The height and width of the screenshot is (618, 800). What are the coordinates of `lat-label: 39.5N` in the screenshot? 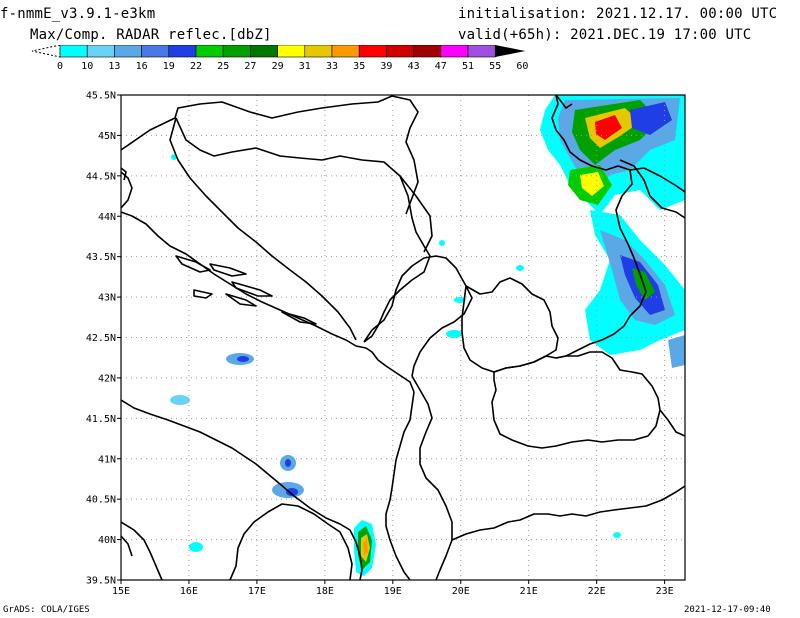 It's located at (101, 581).